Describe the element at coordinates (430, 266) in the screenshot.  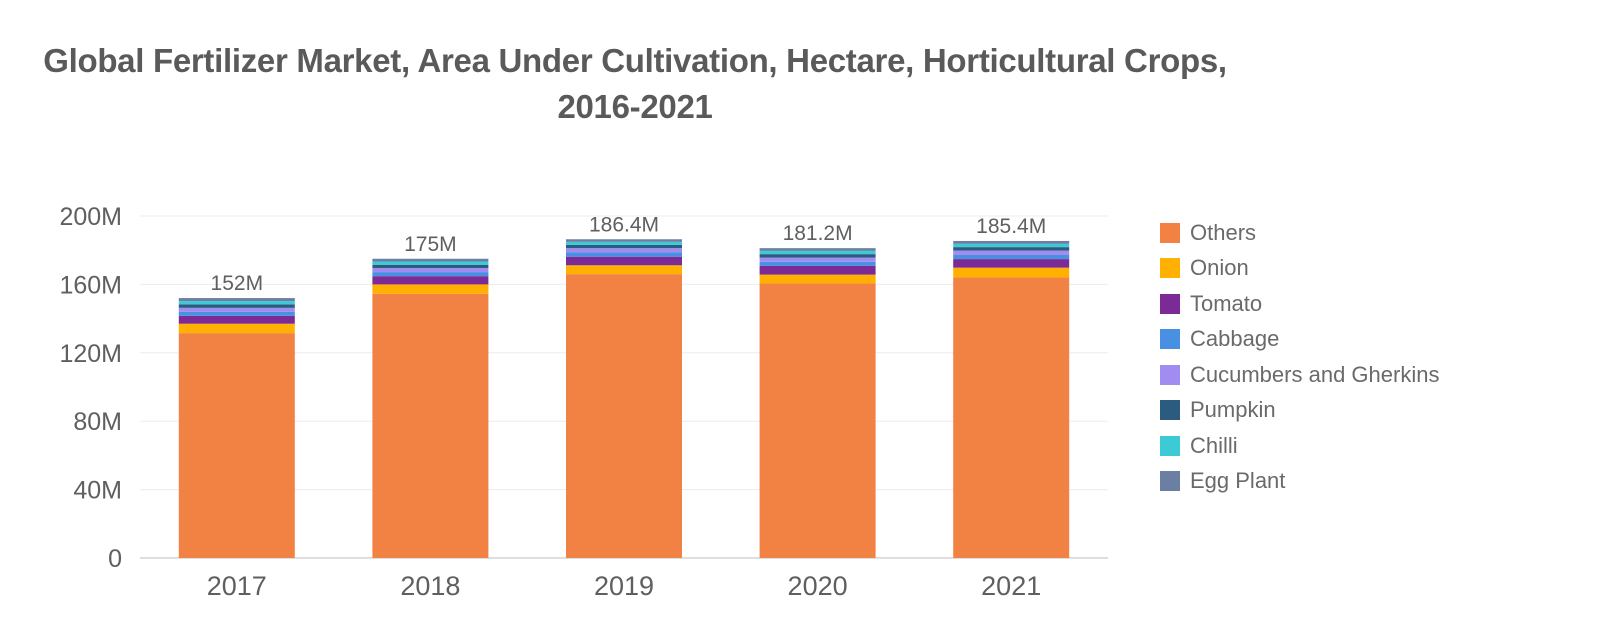
I see `bar-segment-pumpkin-2018` at that location.